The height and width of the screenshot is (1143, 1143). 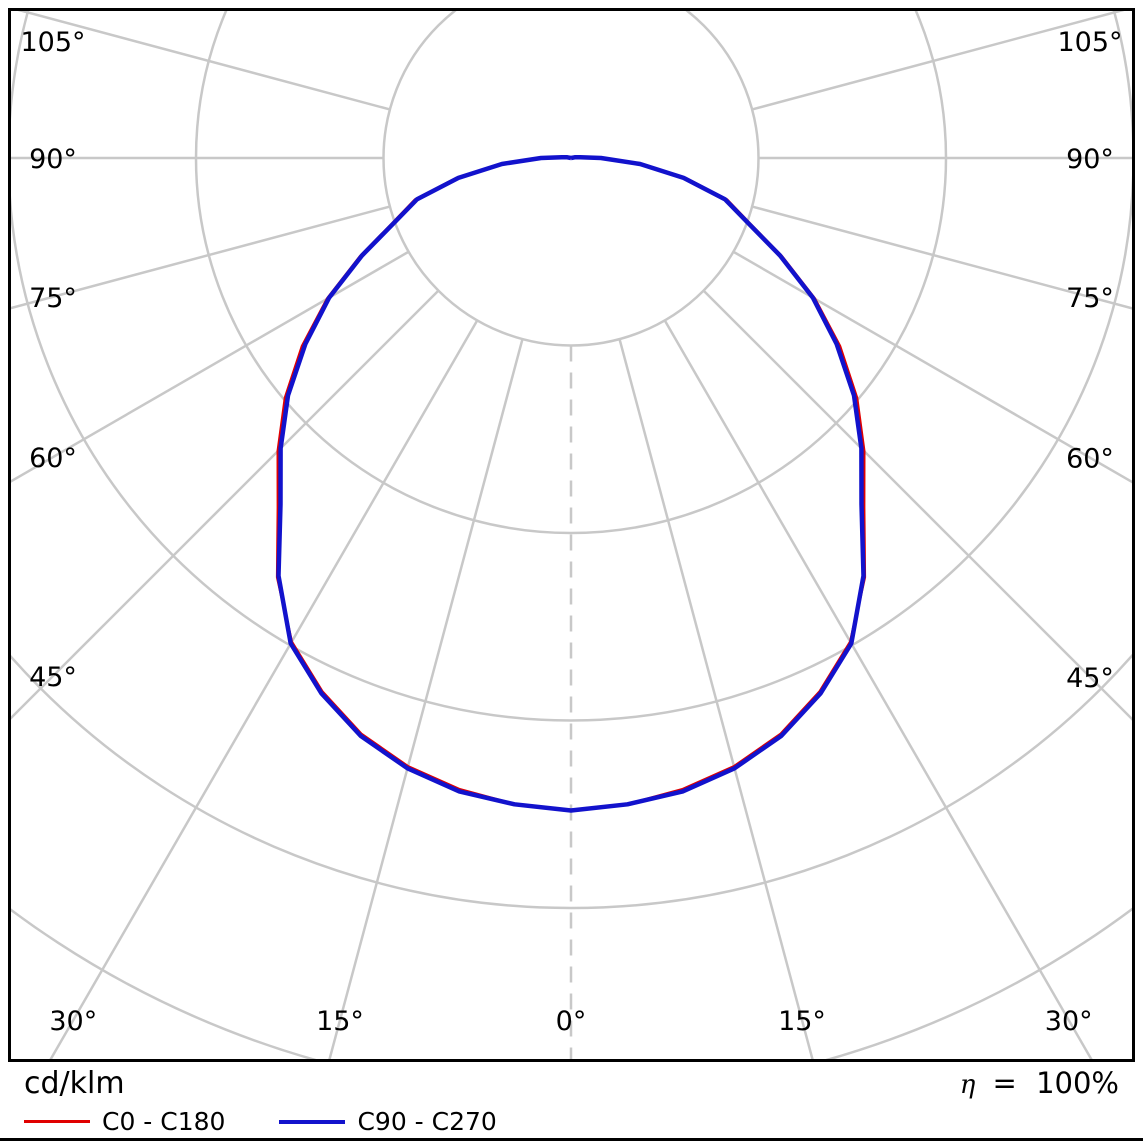 What do you see at coordinates (571, 179) in the screenshot?
I see `grid-circle` at bounding box center [571, 179].